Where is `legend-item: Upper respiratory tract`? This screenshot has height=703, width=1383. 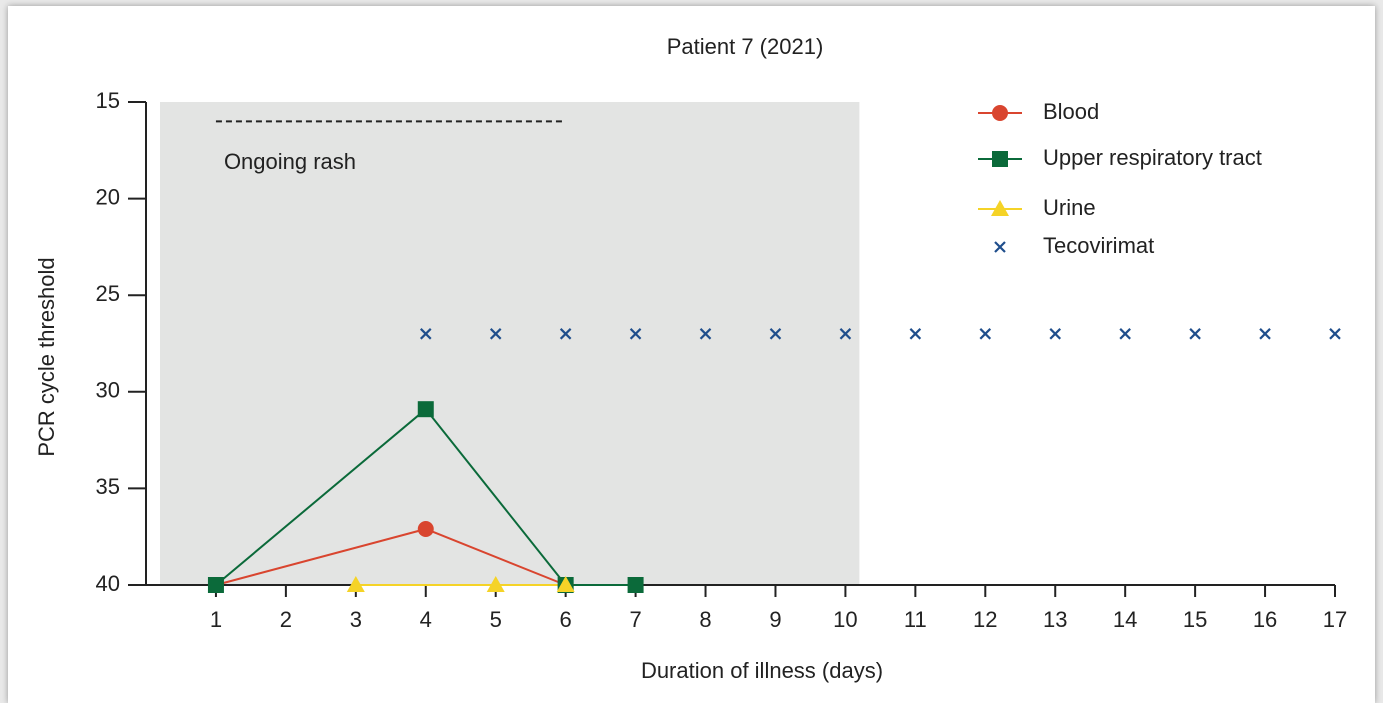
legend-item: Upper respiratory tract is located at coordinates (1120, 157).